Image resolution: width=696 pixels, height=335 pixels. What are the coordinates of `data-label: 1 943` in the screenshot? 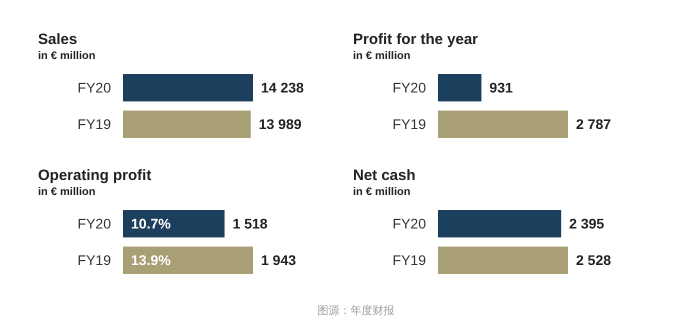 It's located at (278, 260).